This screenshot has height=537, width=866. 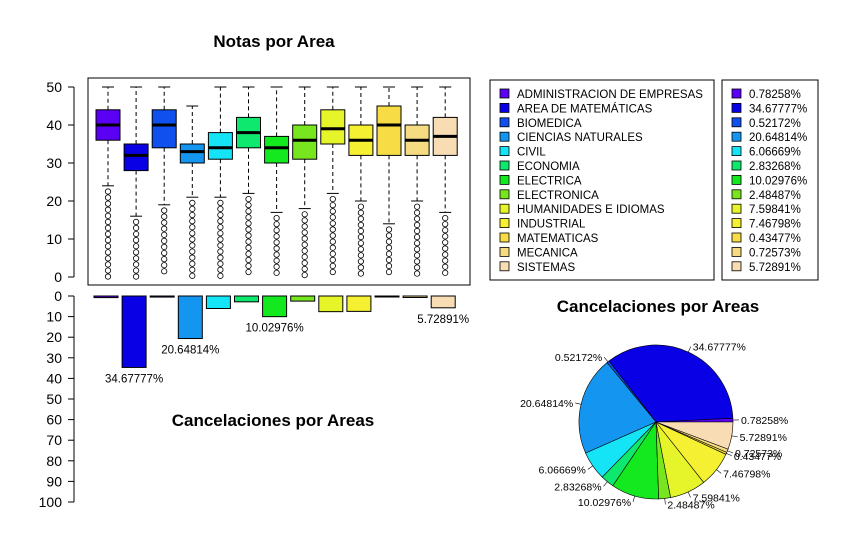 I want to click on bar-y-tick-label: 90, so click(x=54, y=481).